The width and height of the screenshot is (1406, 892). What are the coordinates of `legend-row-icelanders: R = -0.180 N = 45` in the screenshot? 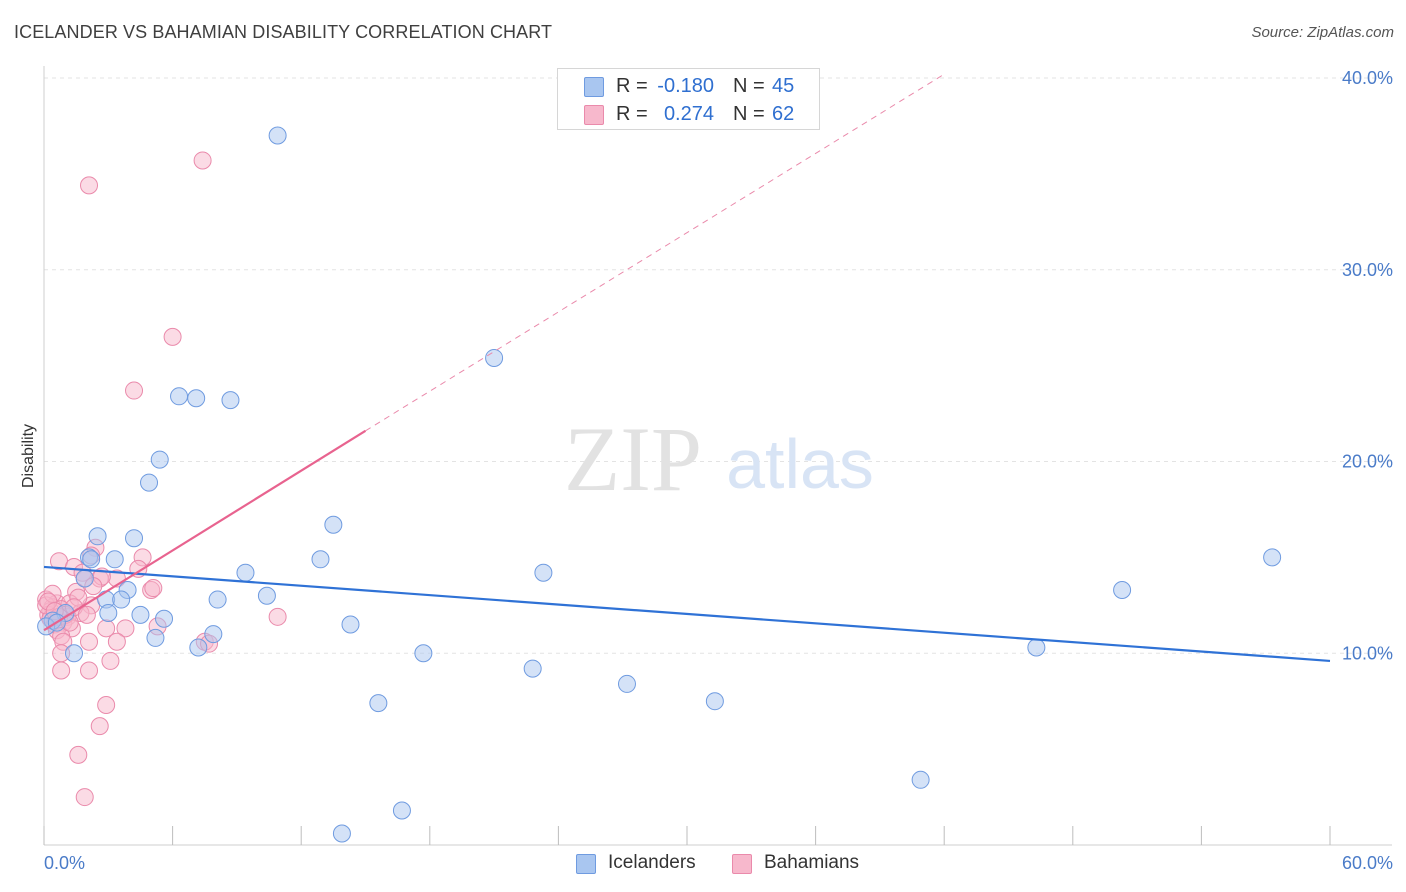 It's located at (688, 87).